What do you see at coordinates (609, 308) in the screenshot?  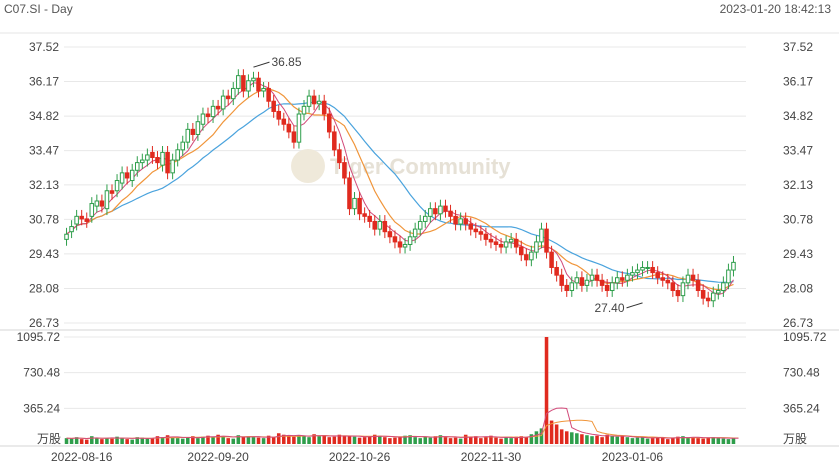 I see `annotation-low-label: 27.40` at bounding box center [609, 308].